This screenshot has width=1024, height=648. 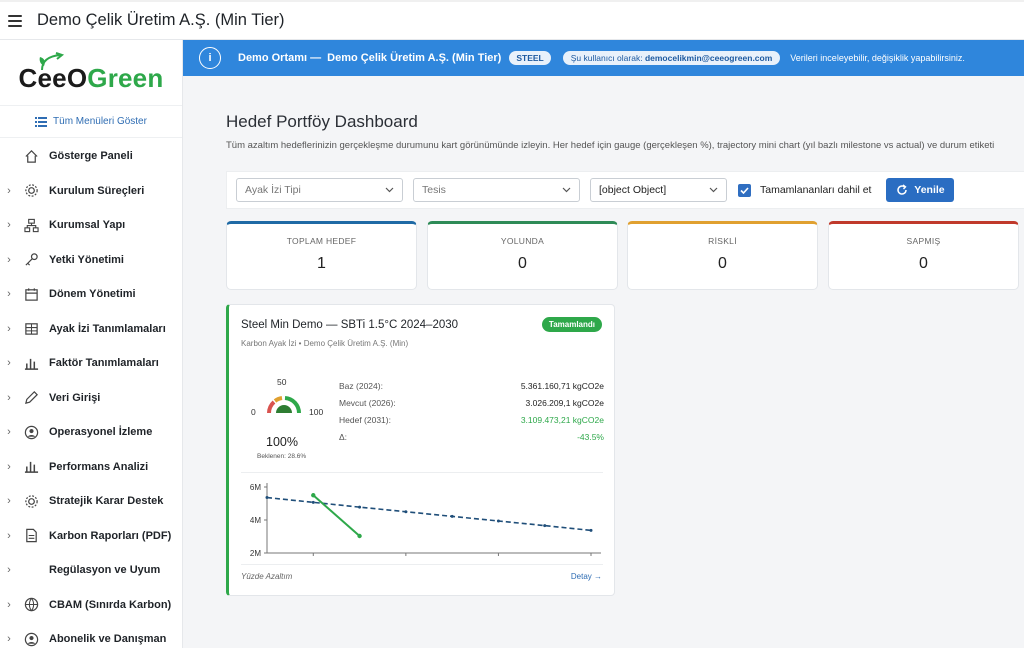 I want to click on org-icon, so click(x=31, y=225).